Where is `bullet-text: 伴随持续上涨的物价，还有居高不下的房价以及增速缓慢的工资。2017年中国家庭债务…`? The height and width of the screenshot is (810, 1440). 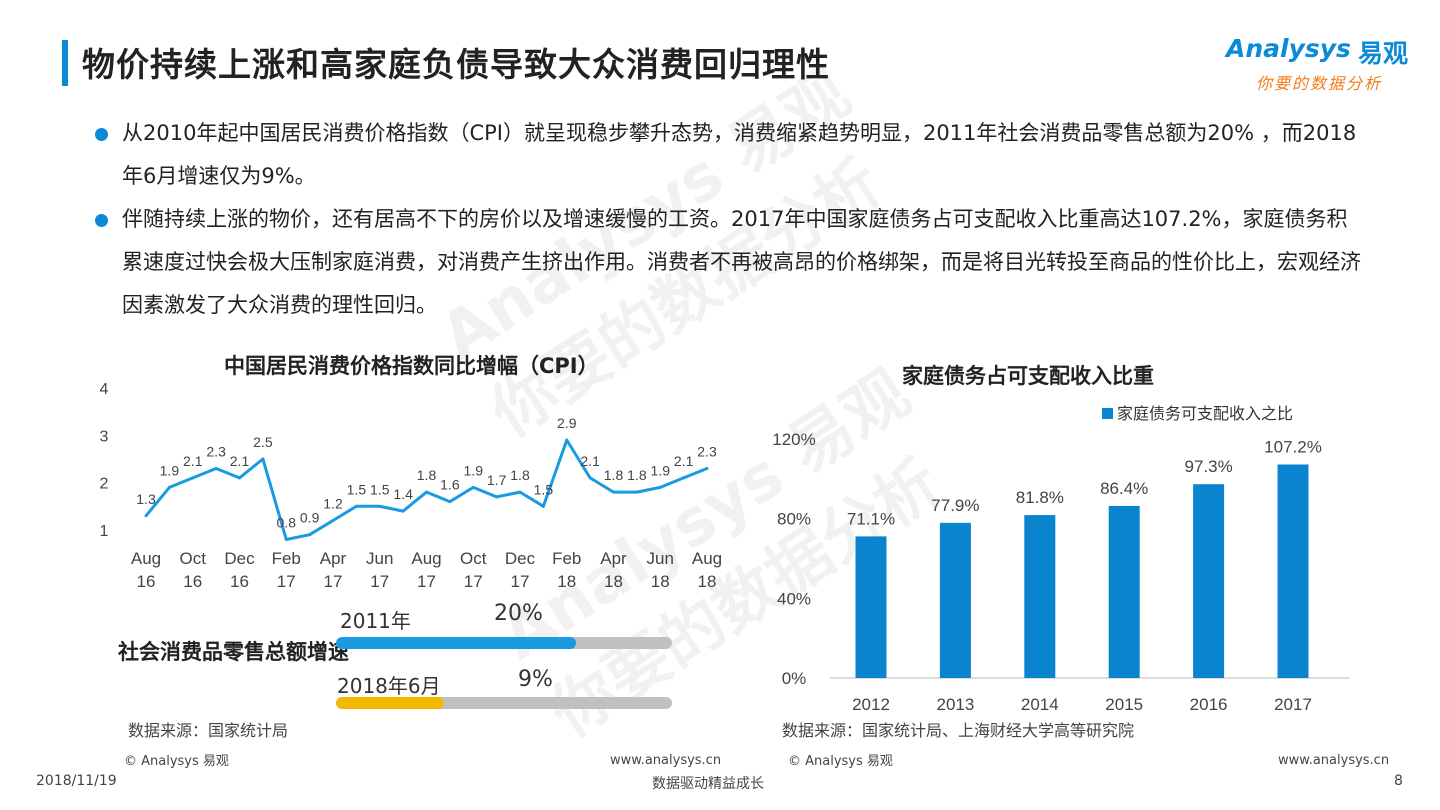 bullet-text: 伴随持续上涨的物价，还有居高不下的房价以及增速缓慢的工资。2017年中国家庭债务… is located at coordinates (741, 262).